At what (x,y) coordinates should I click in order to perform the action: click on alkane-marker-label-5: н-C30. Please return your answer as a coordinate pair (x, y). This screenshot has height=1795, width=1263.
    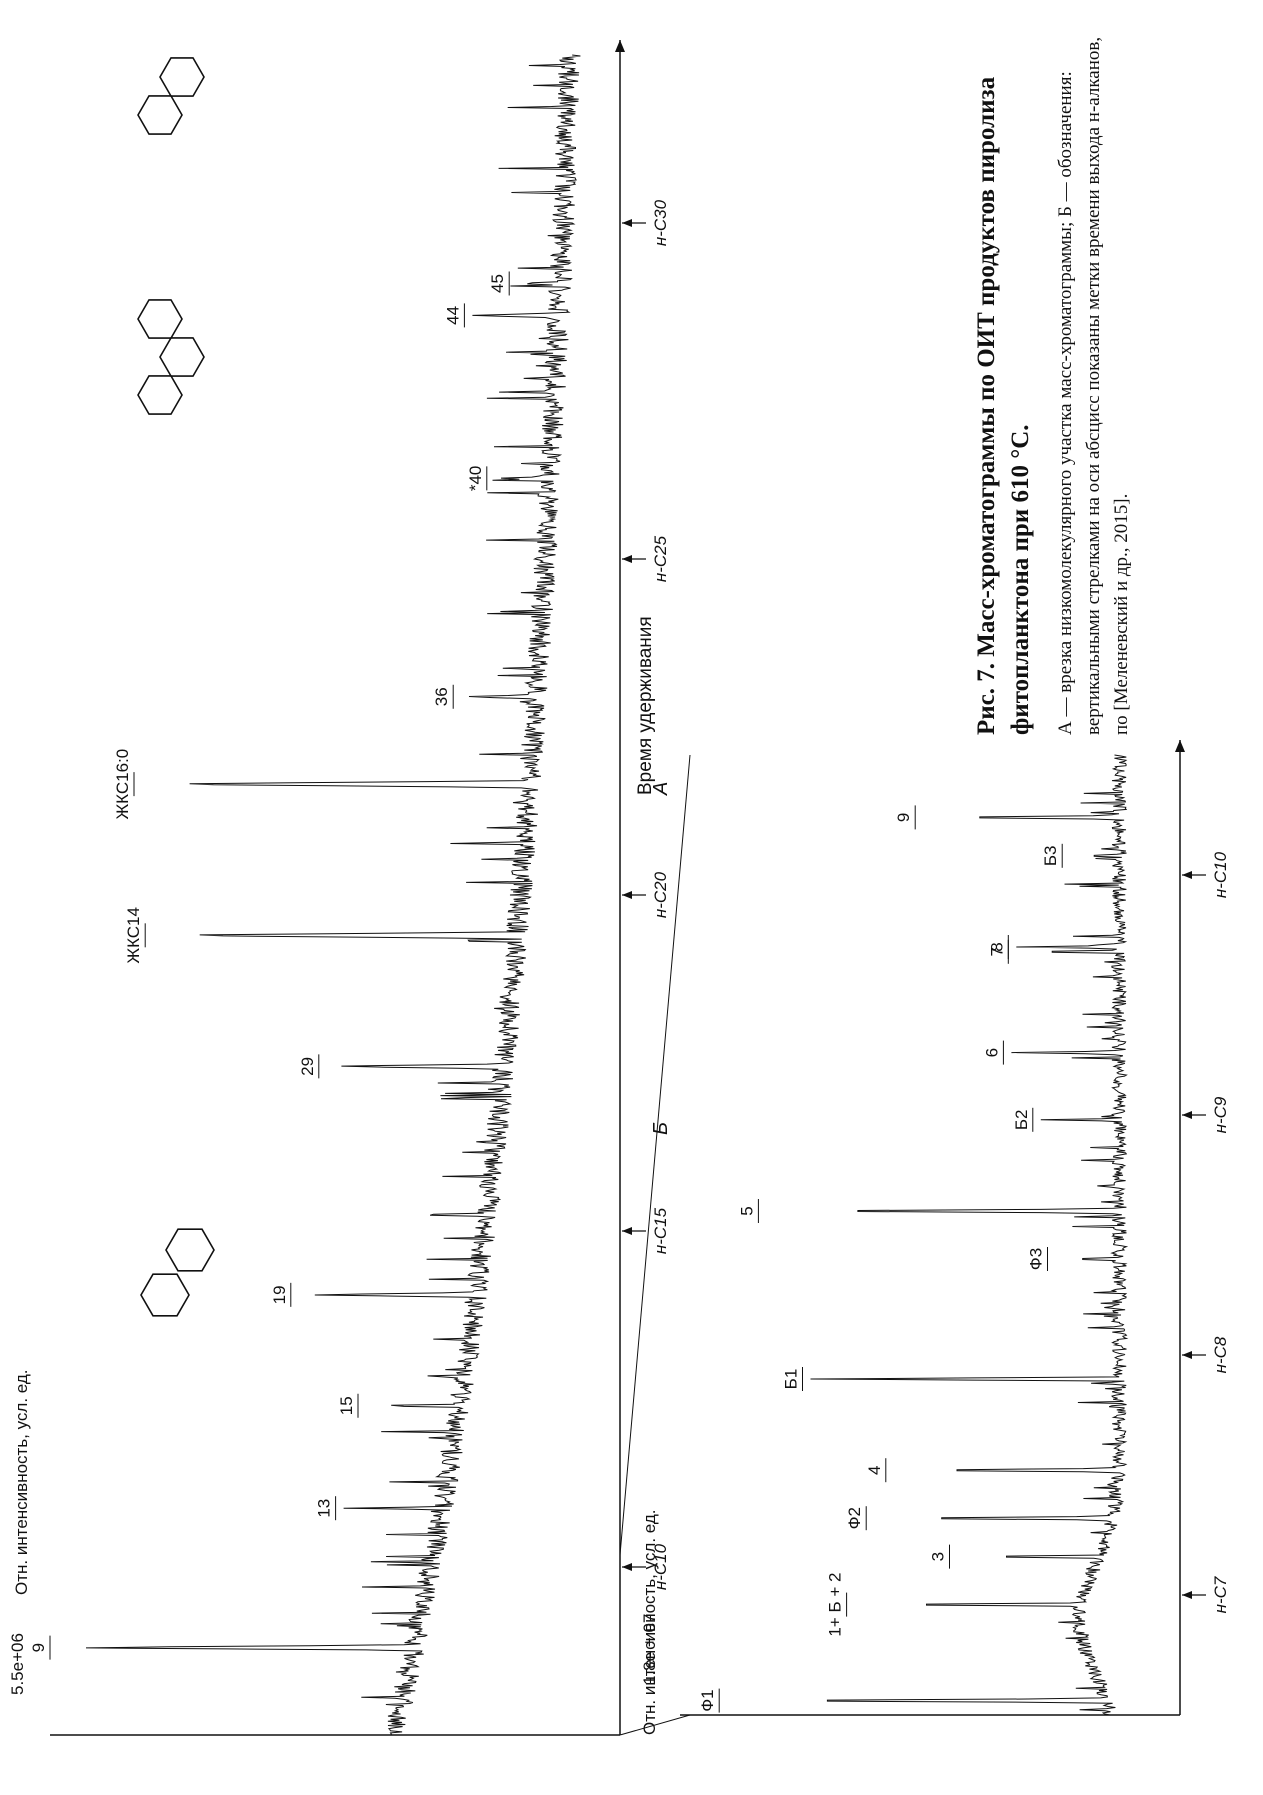
    Looking at the image, I should click on (660, 222).